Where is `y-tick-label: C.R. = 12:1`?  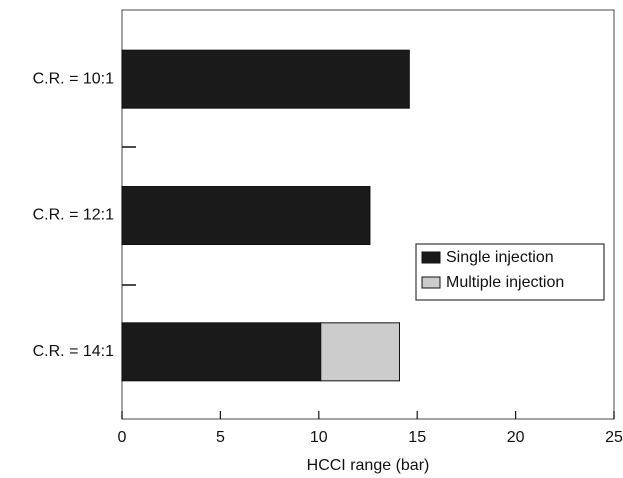 y-tick-label: C.R. = 12:1 is located at coordinates (73, 215).